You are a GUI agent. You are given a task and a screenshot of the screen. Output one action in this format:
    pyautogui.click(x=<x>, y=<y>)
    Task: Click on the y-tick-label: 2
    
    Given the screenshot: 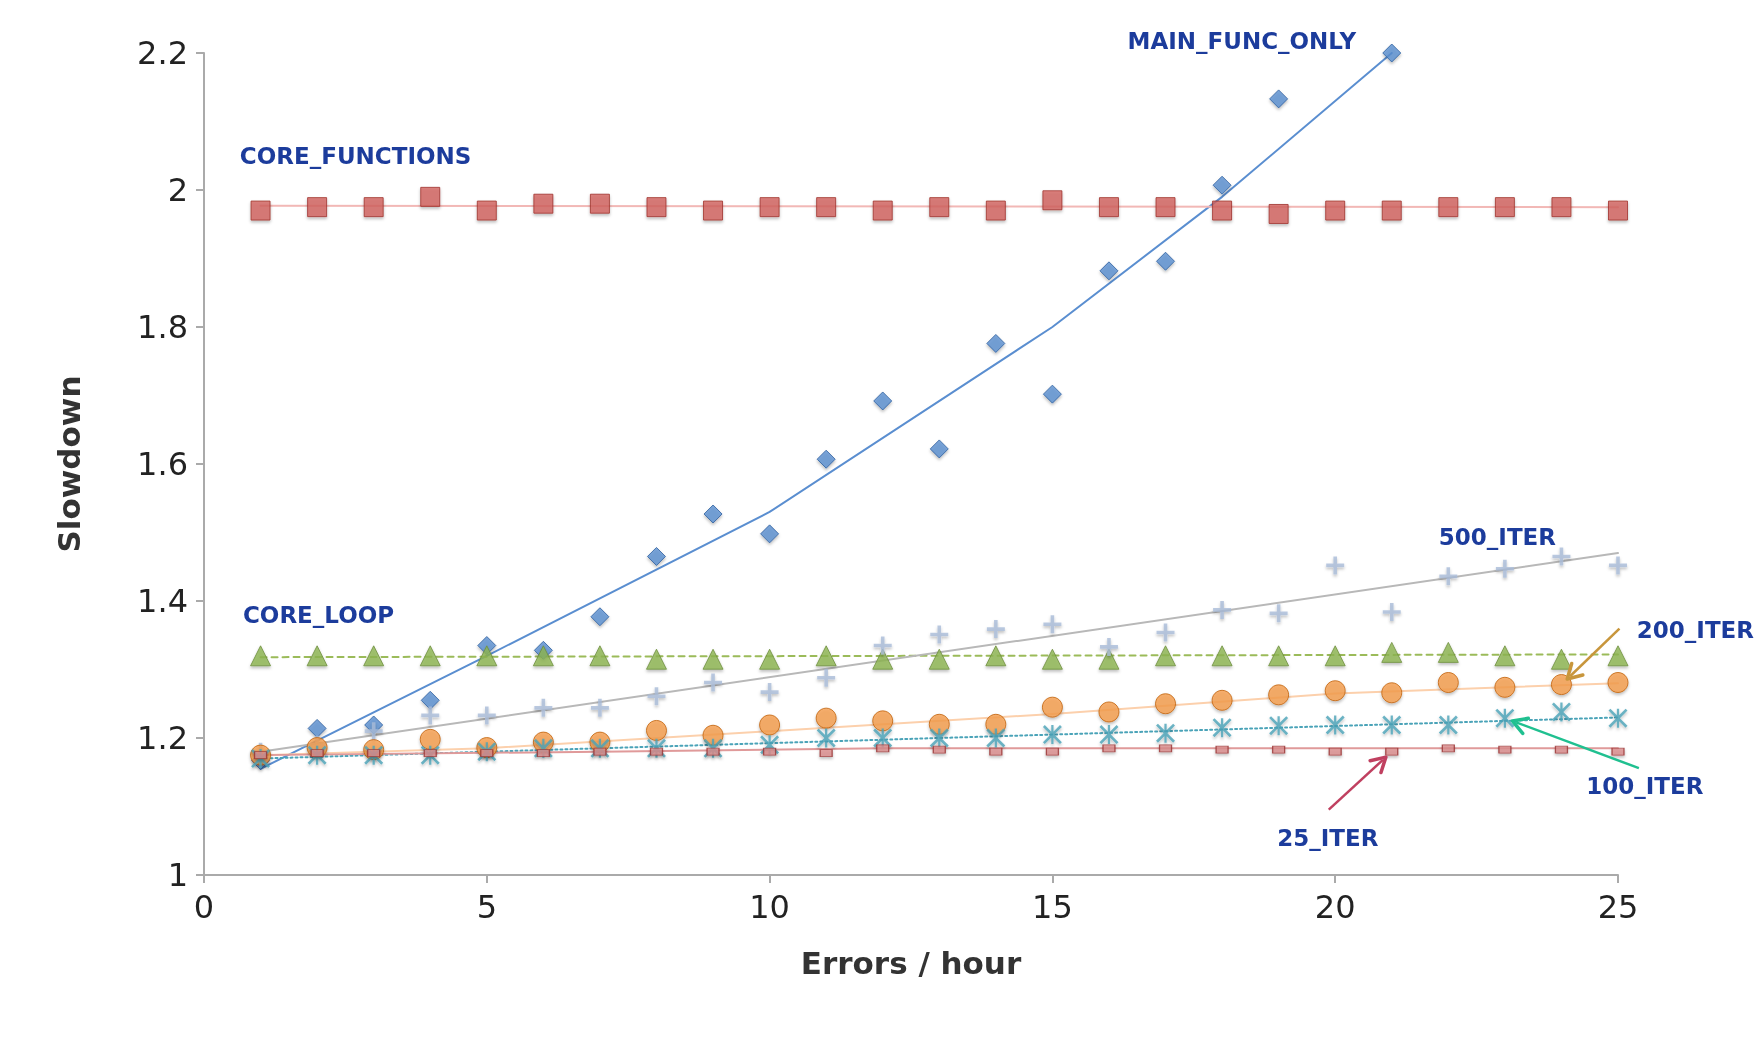 What is the action you would take?
    pyautogui.click(x=177, y=190)
    